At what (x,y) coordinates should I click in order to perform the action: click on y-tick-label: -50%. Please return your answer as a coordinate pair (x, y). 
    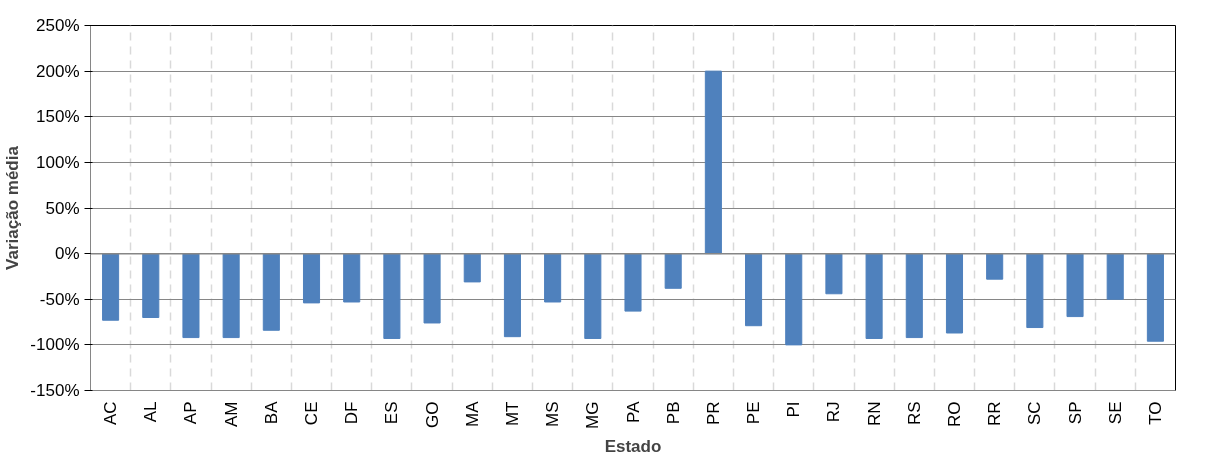
    Looking at the image, I should click on (59, 299).